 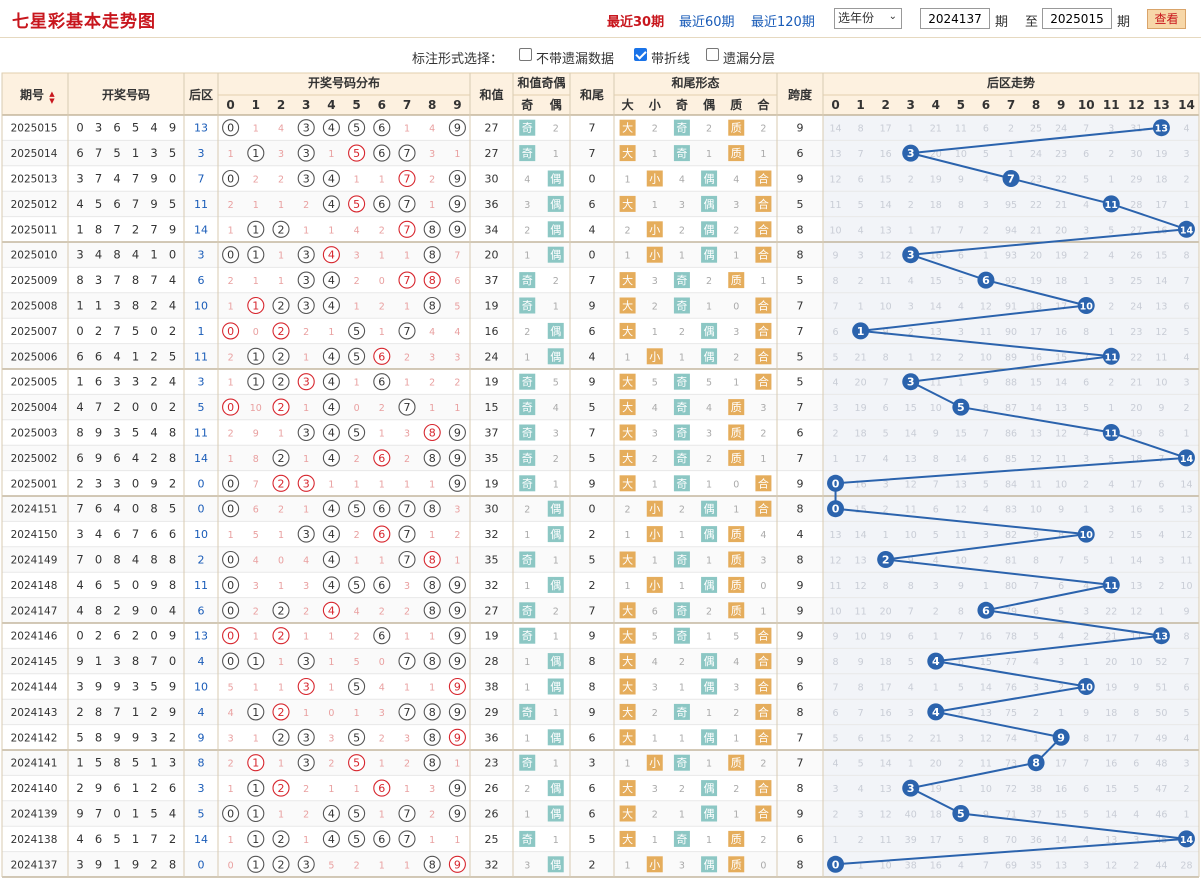 What do you see at coordinates (116, 661) in the screenshot?
I see `draw-digit: 3` at bounding box center [116, 661].